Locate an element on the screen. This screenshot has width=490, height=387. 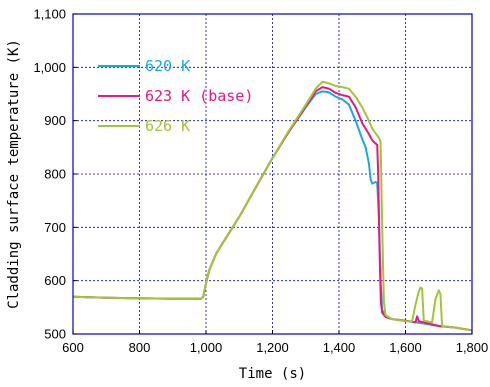
y-tick-label: 500 is located at coordinates (55, 334).